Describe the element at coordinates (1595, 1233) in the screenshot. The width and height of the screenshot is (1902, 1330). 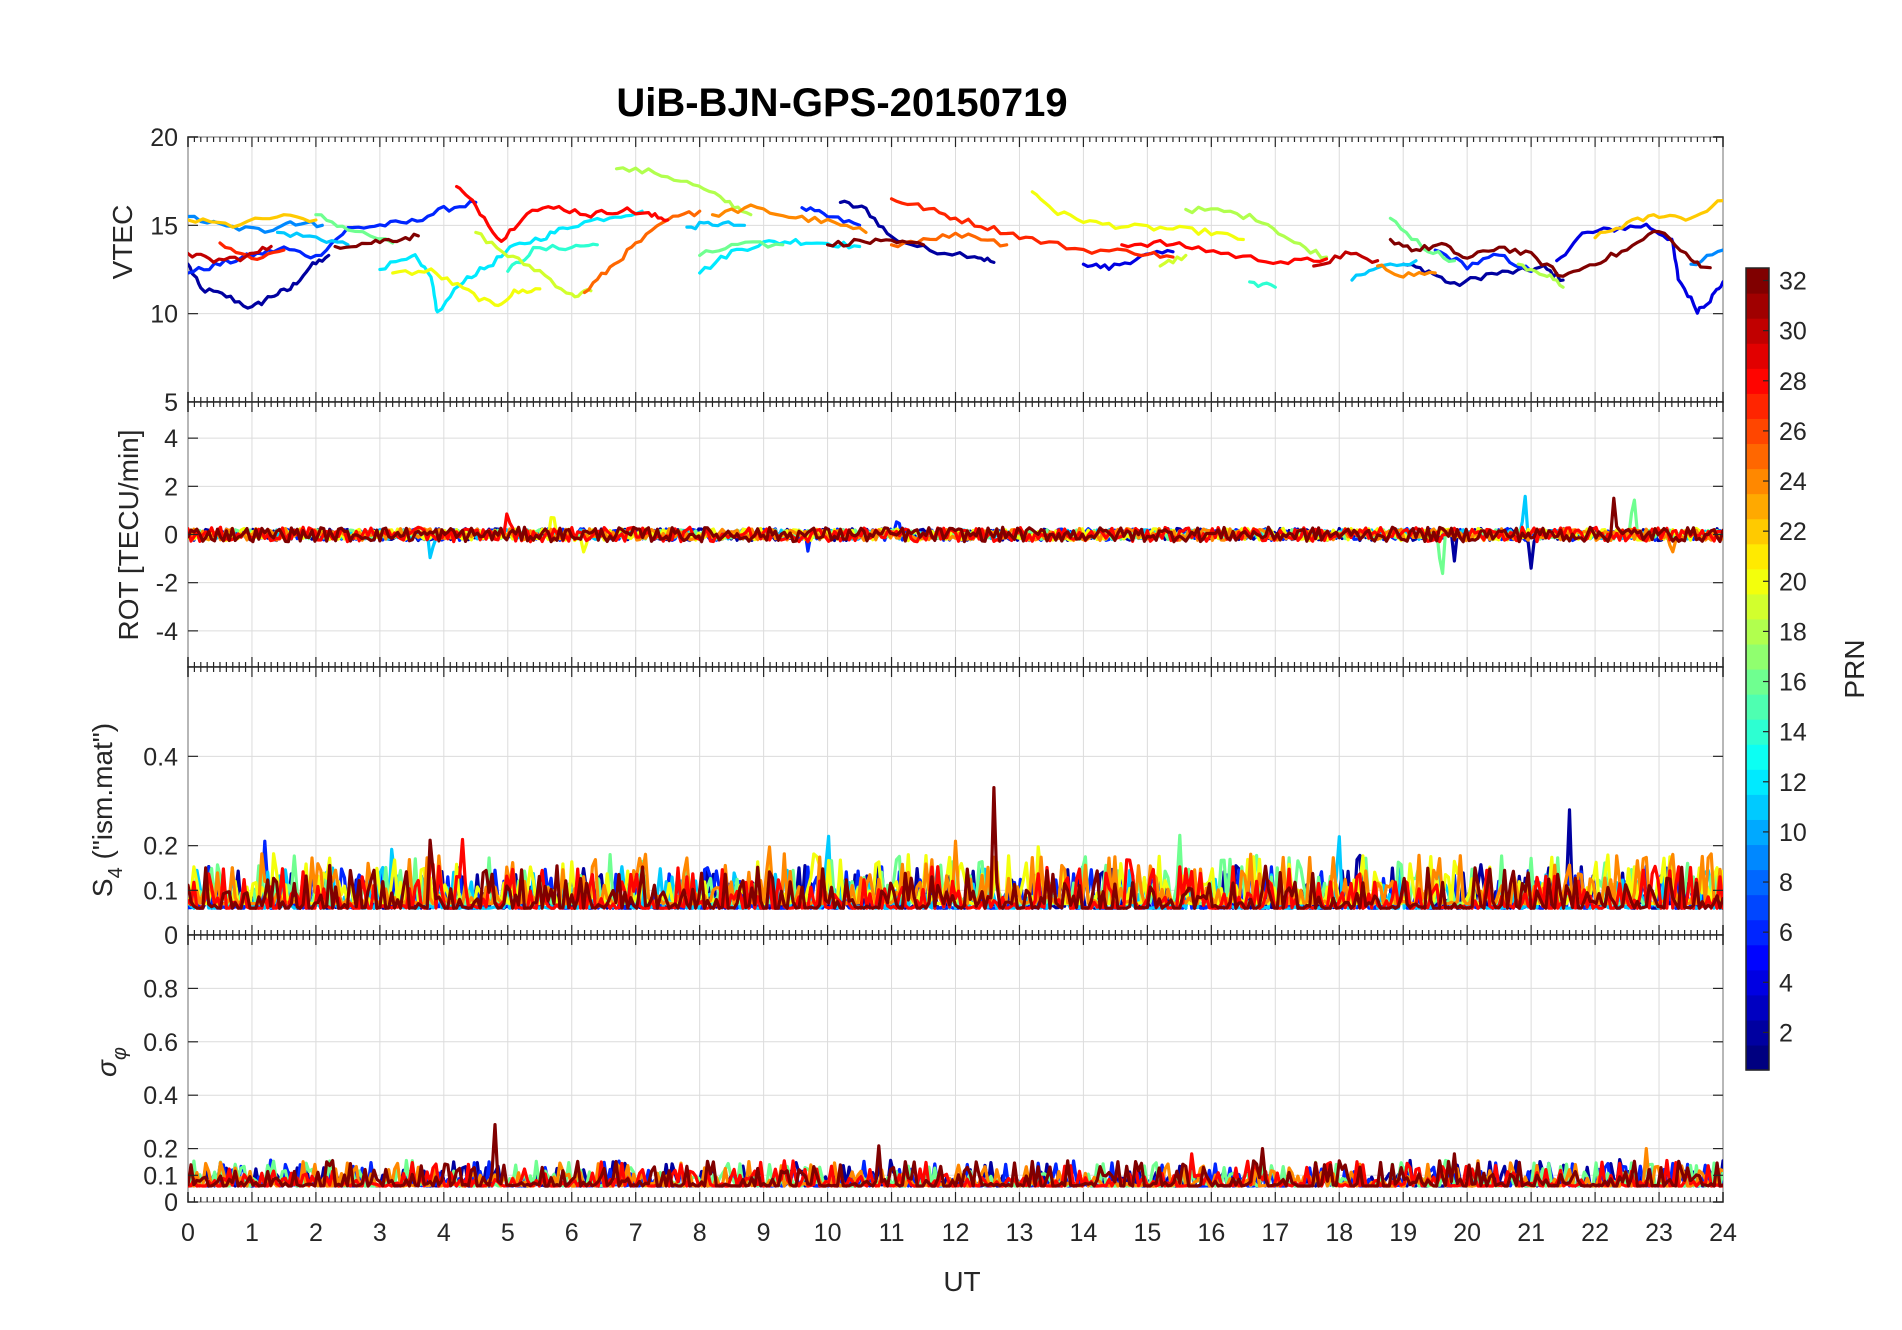
I see `x-tick-label: 22` at that location.